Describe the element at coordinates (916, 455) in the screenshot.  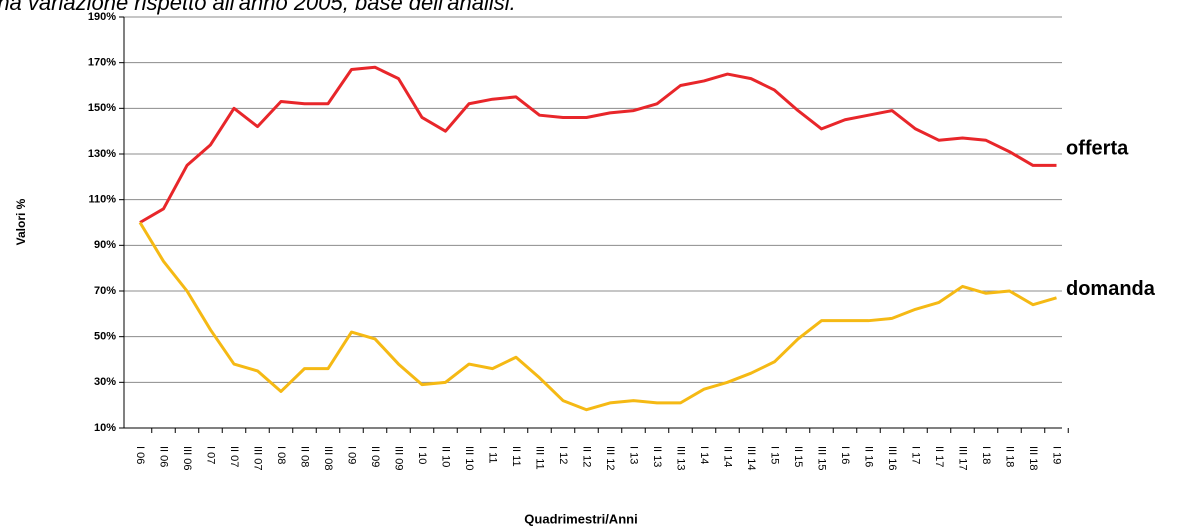
I see `x-tick-label: I 17` at that location.